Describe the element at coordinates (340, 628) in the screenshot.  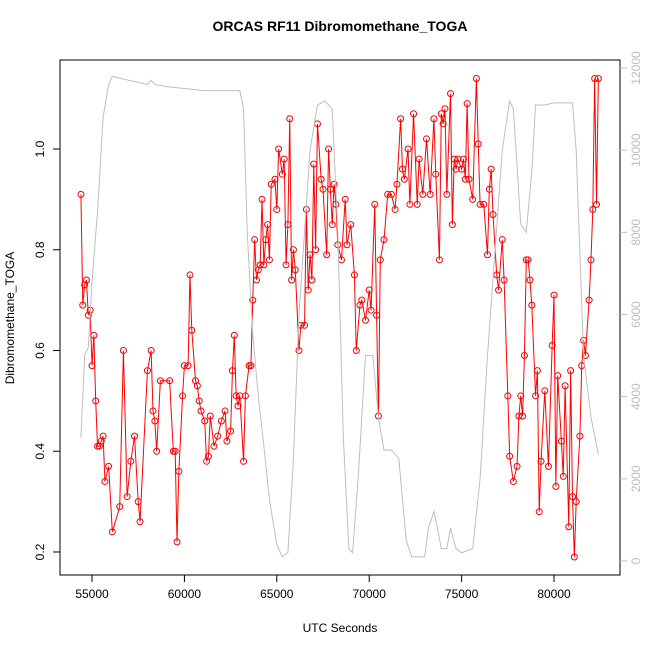
I see `x-axis-label: UTC Seconds` at that location.